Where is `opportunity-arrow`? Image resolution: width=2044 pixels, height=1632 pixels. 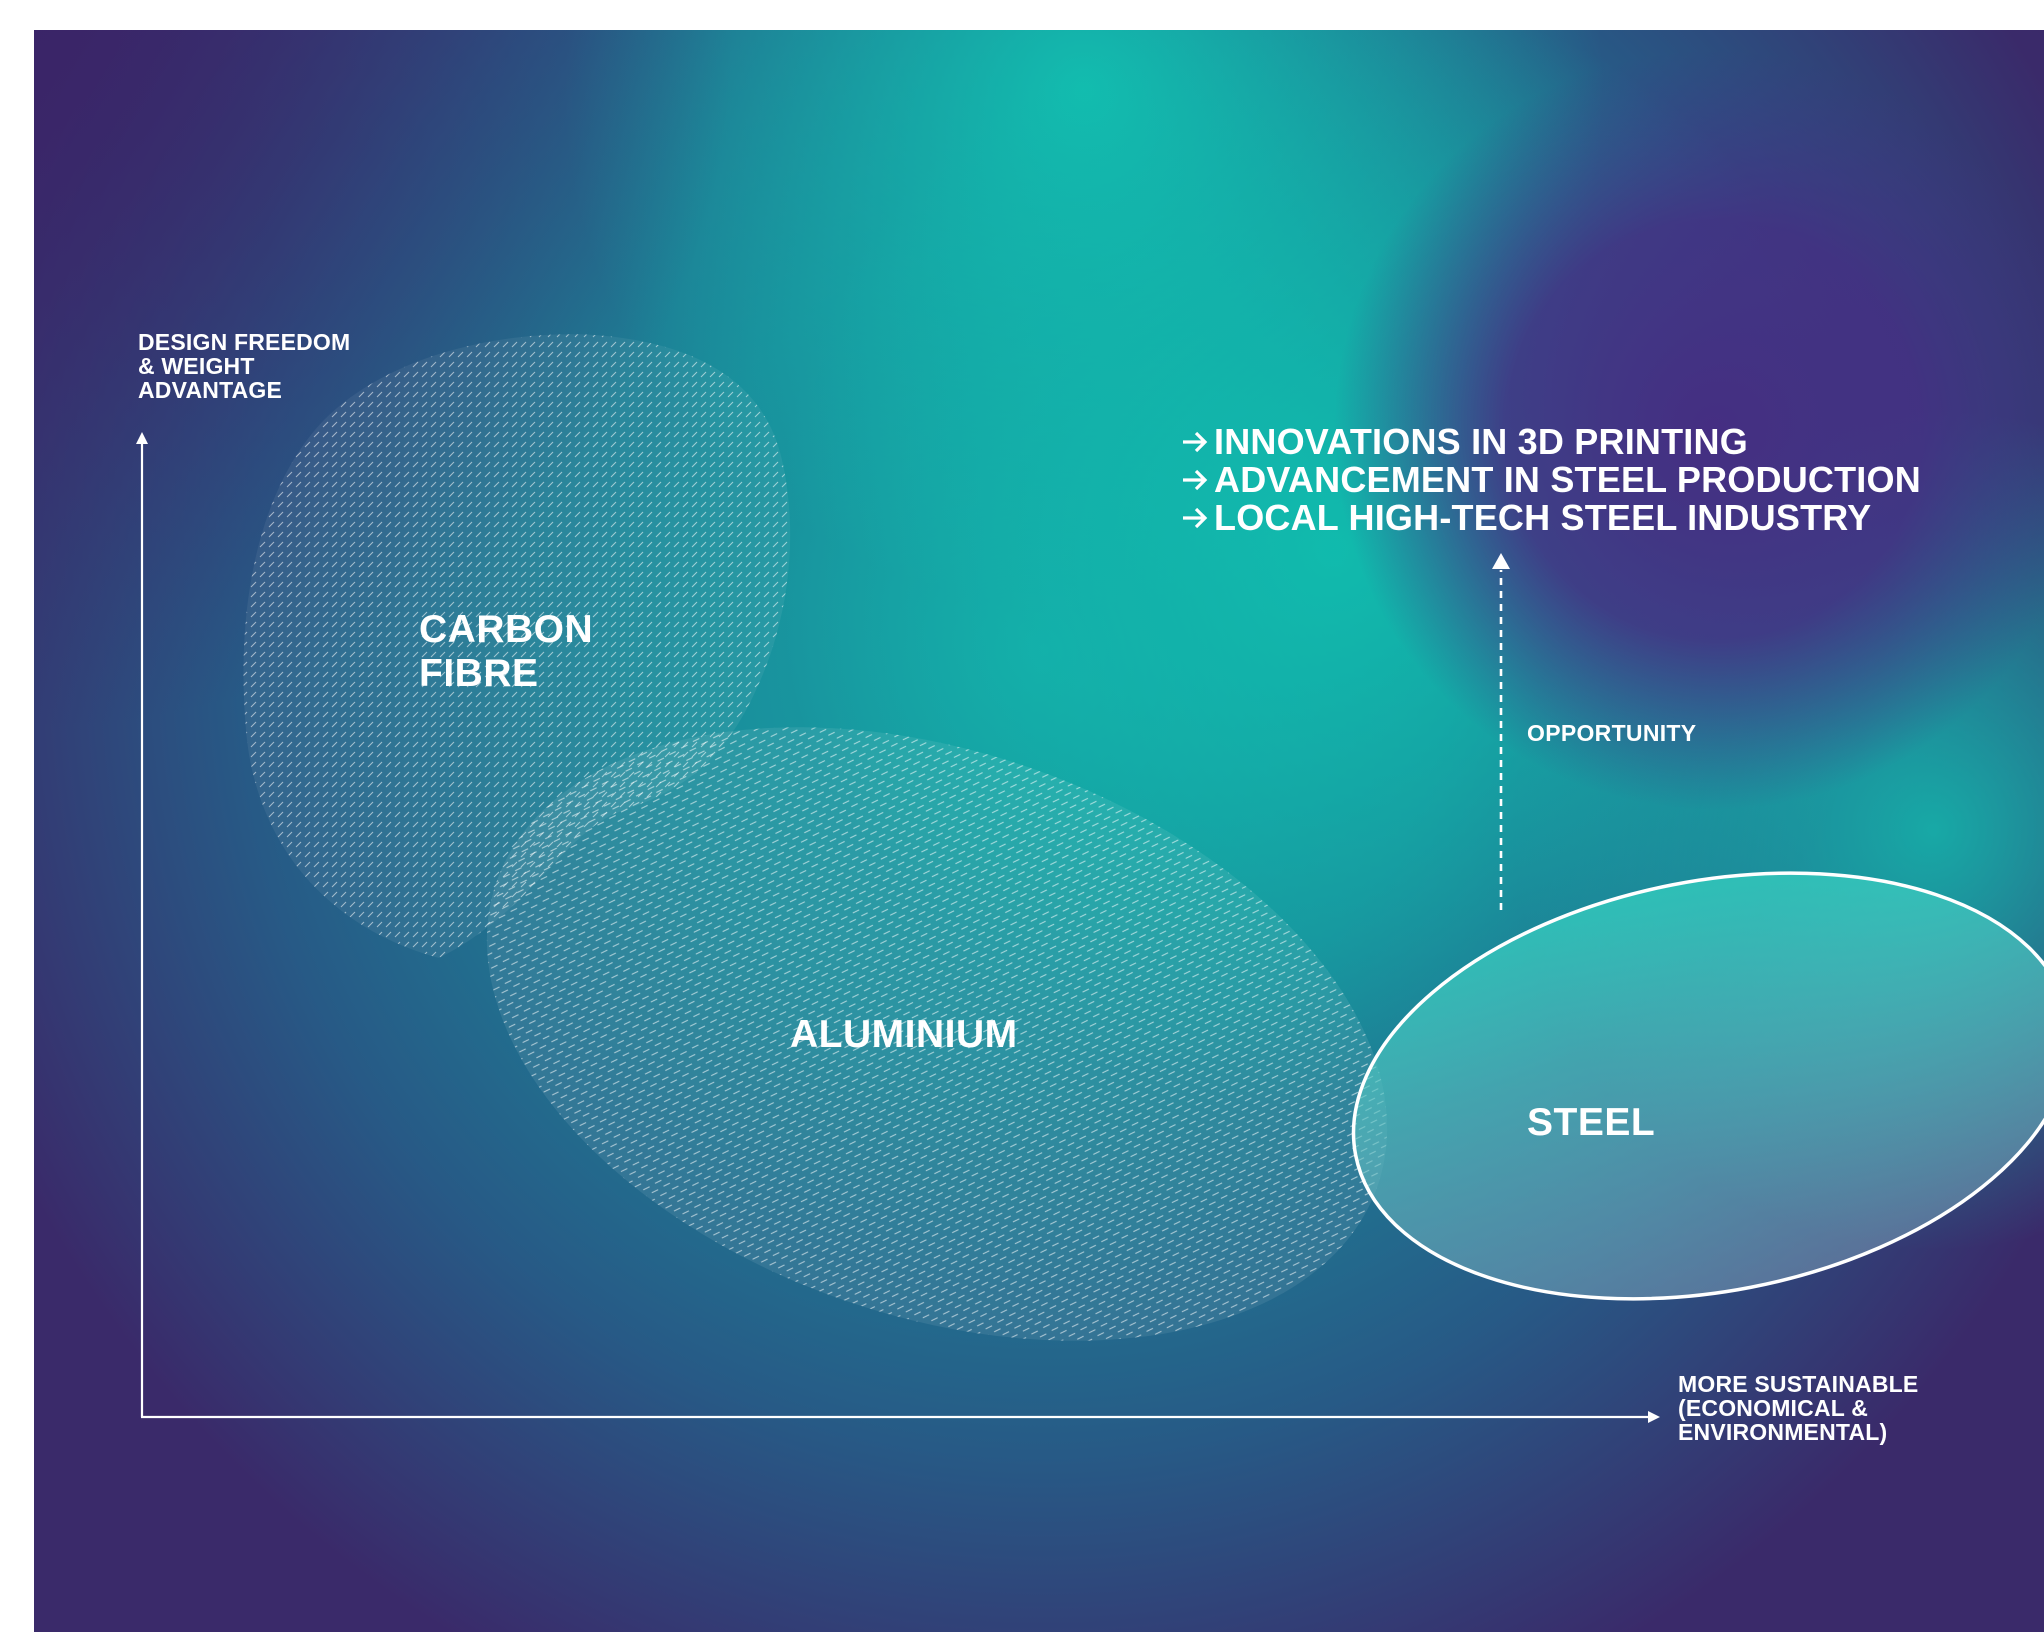 opportunity-arrow is located at coordinates (1501, 731).